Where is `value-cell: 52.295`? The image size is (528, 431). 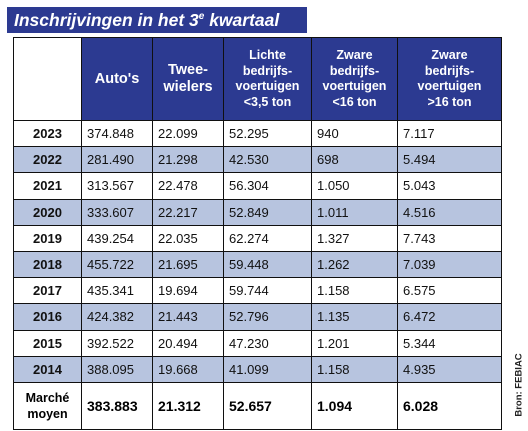 value-cell: 52.295 is located at coordinates (267, 133).